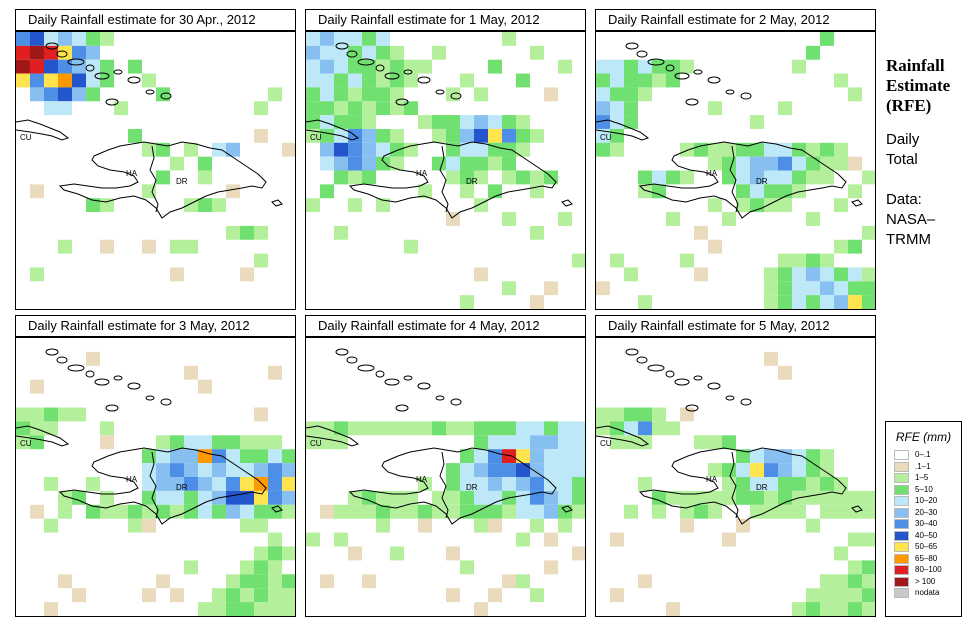 This screenshot has width=971, height=635. I want to click on legend-swatch, so click(901, 593).